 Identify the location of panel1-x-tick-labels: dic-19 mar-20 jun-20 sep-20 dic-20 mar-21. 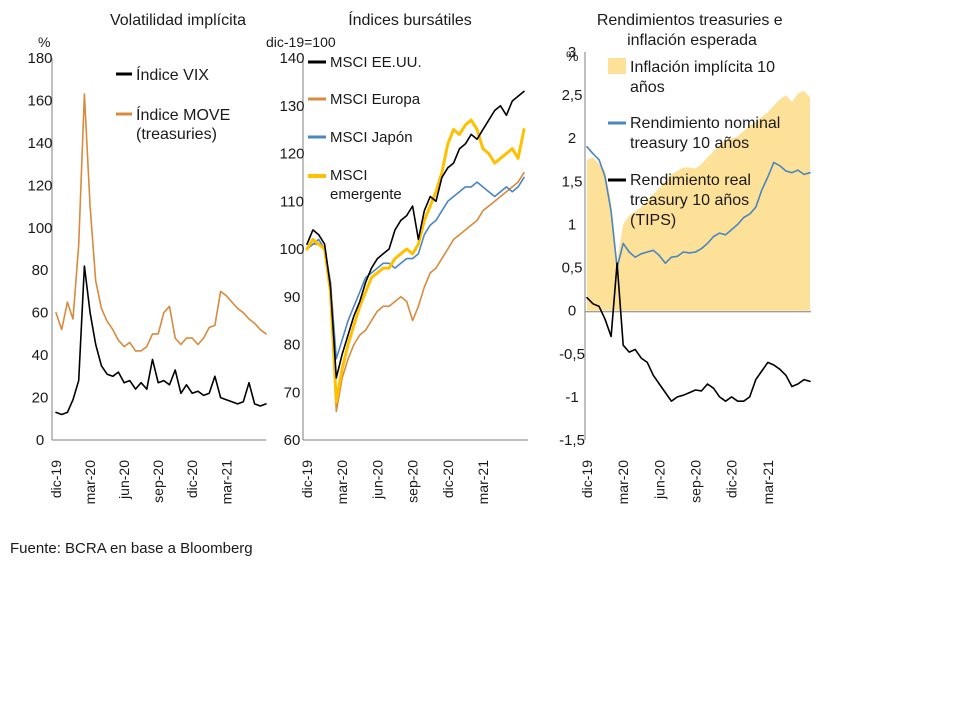
(141, 482).